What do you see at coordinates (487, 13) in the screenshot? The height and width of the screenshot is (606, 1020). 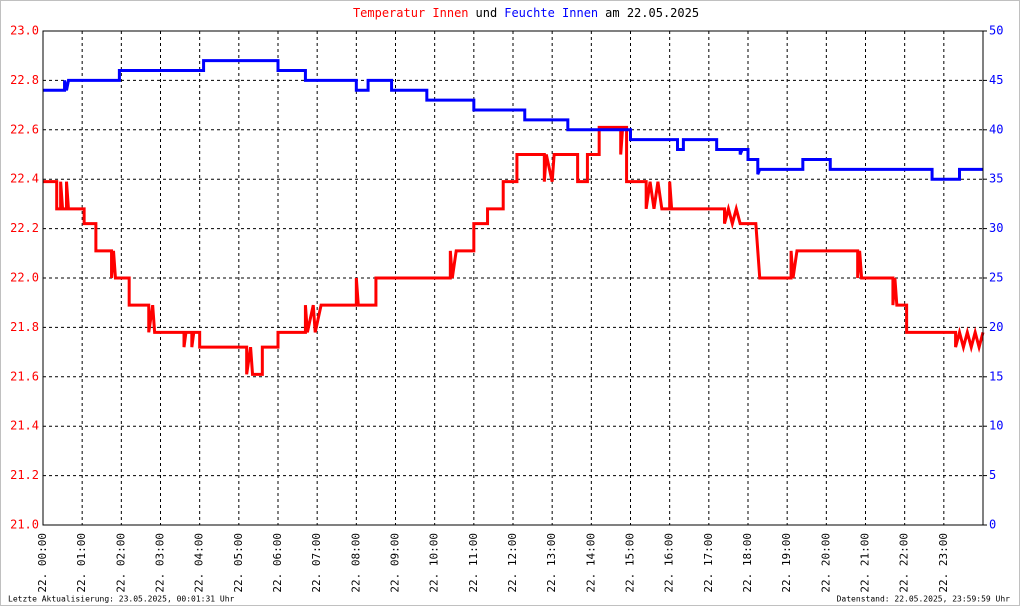 I see `title-part: und` at bounding box center [487, 13].